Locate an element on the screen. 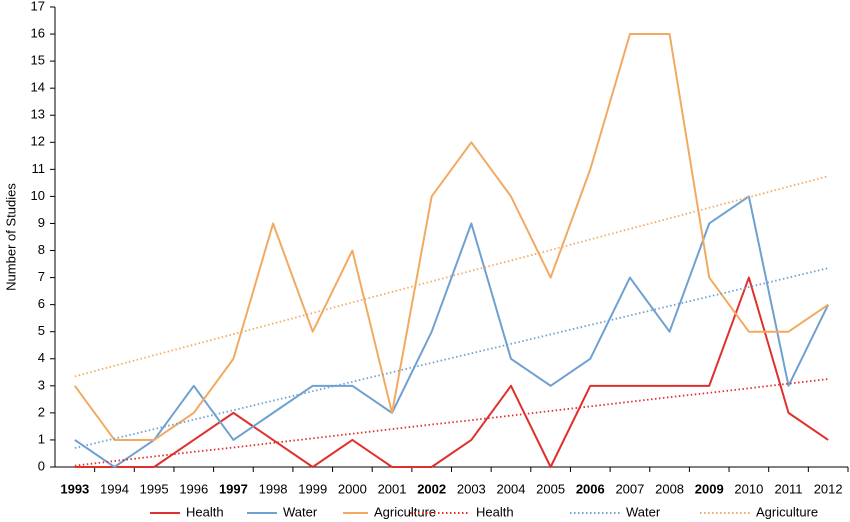  y-tick-label: 14 is located at coordinates (38, 87).